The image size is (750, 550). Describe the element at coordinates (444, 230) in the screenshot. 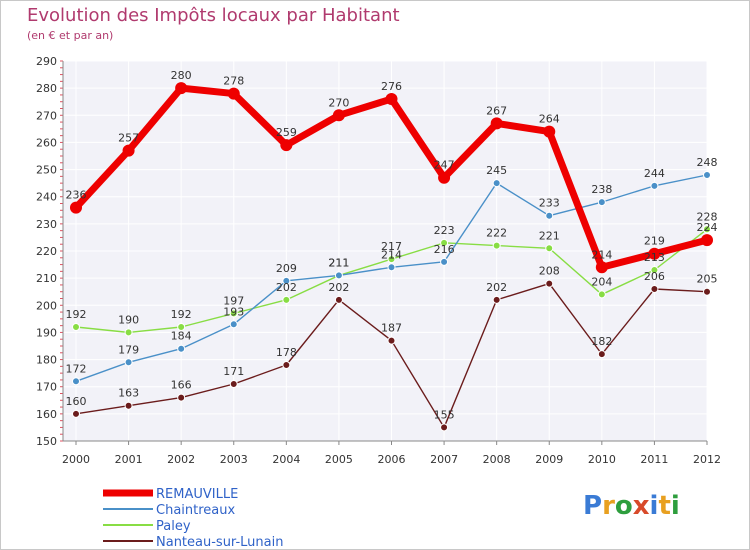

I see `data-label: 223` at that location.